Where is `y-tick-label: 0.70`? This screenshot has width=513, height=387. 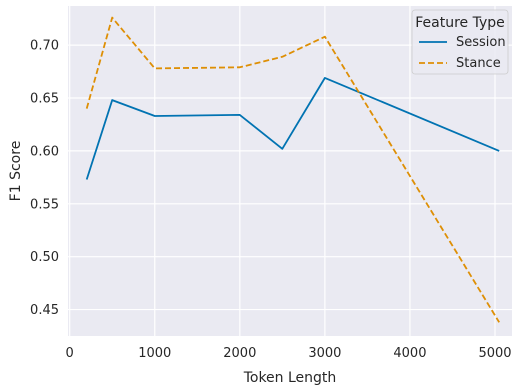 y-tick-label: 0.70 is located at coordinates (44, 46).